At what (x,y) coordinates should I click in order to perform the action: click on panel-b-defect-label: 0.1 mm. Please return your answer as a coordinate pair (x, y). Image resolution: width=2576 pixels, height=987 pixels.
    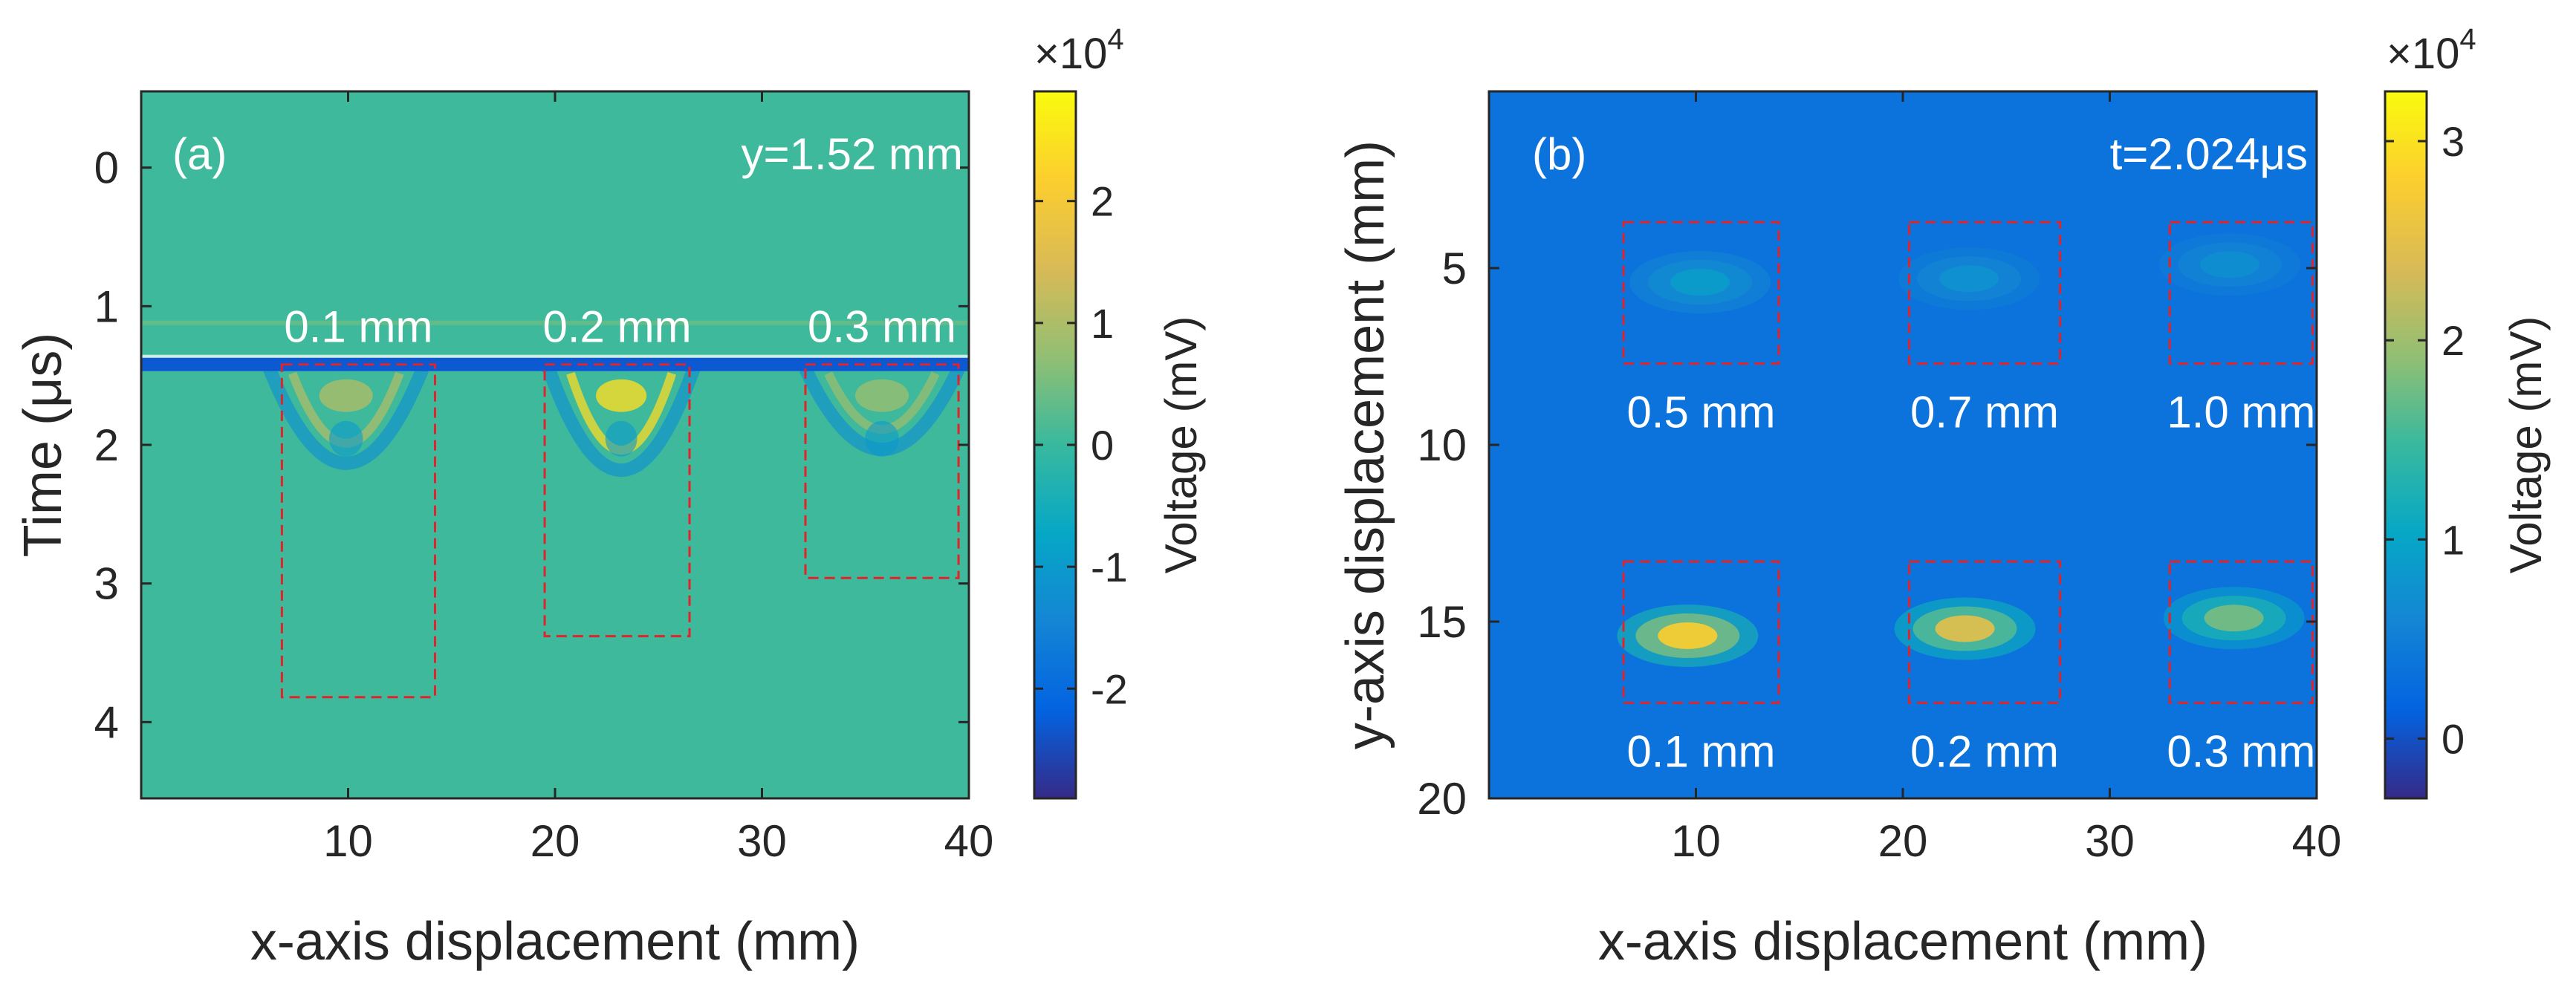
    Looking at the image, I should click on (1700, 751).